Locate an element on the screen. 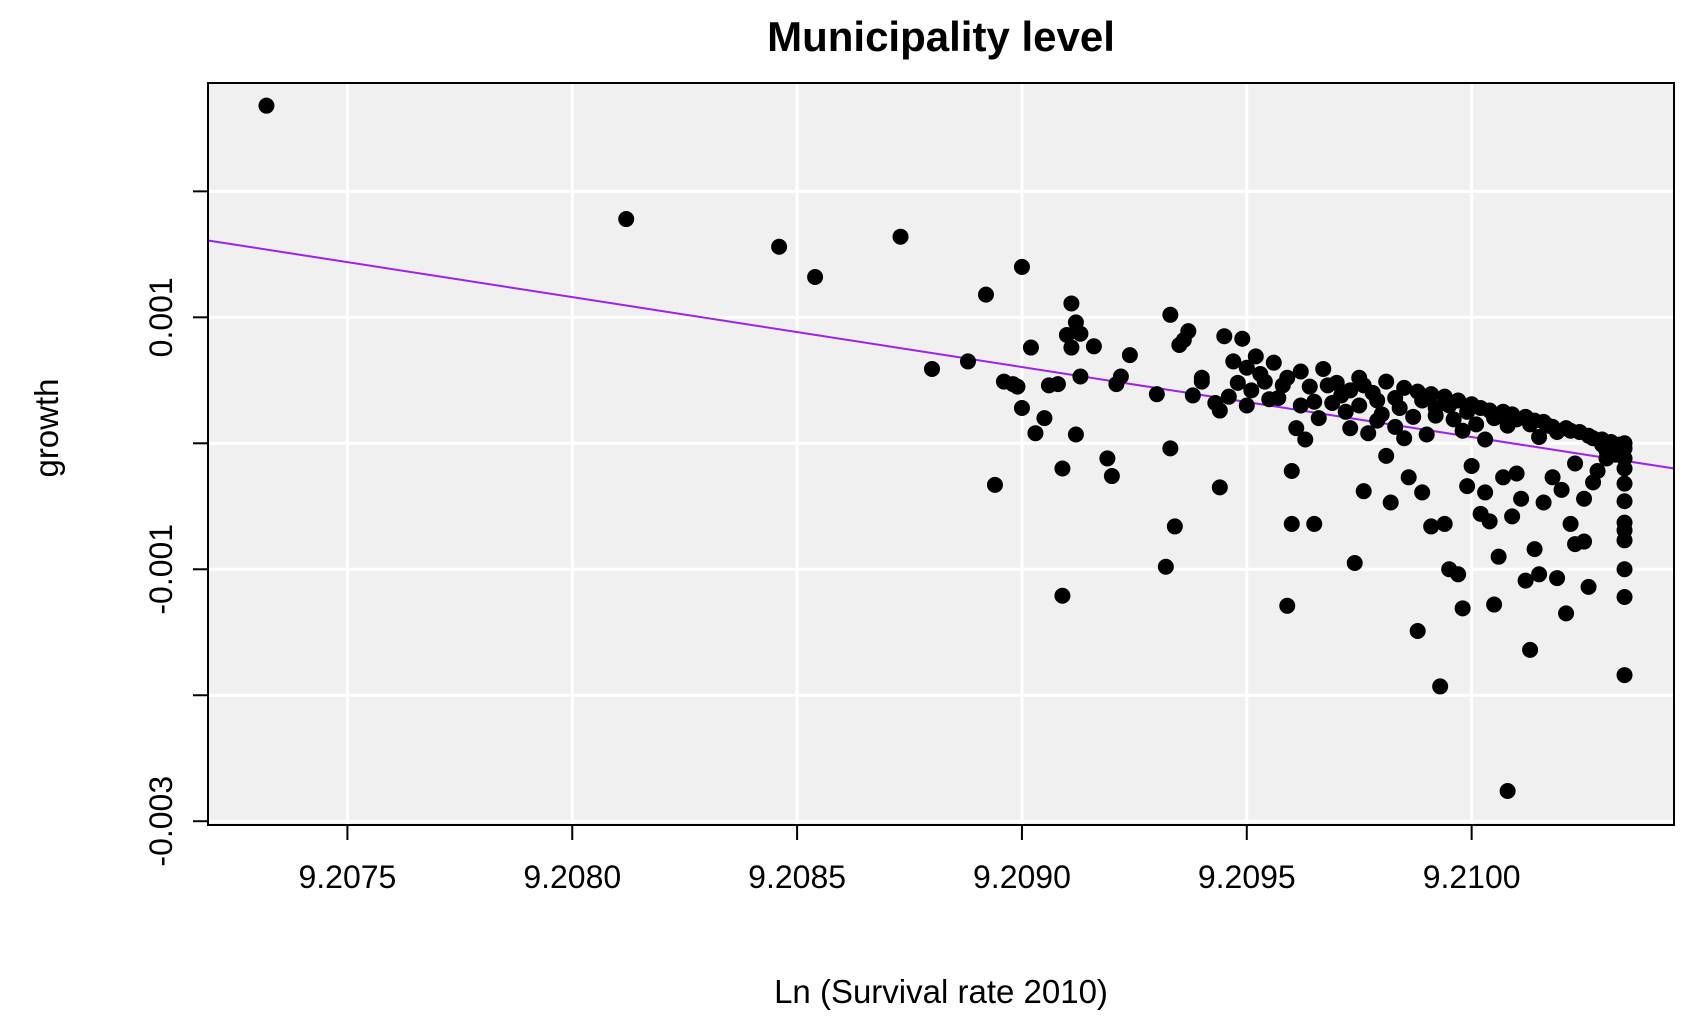 This screenshot has width=1691, height=1030. y-tick-label: 0.001 is located at coordinates (161, 317).